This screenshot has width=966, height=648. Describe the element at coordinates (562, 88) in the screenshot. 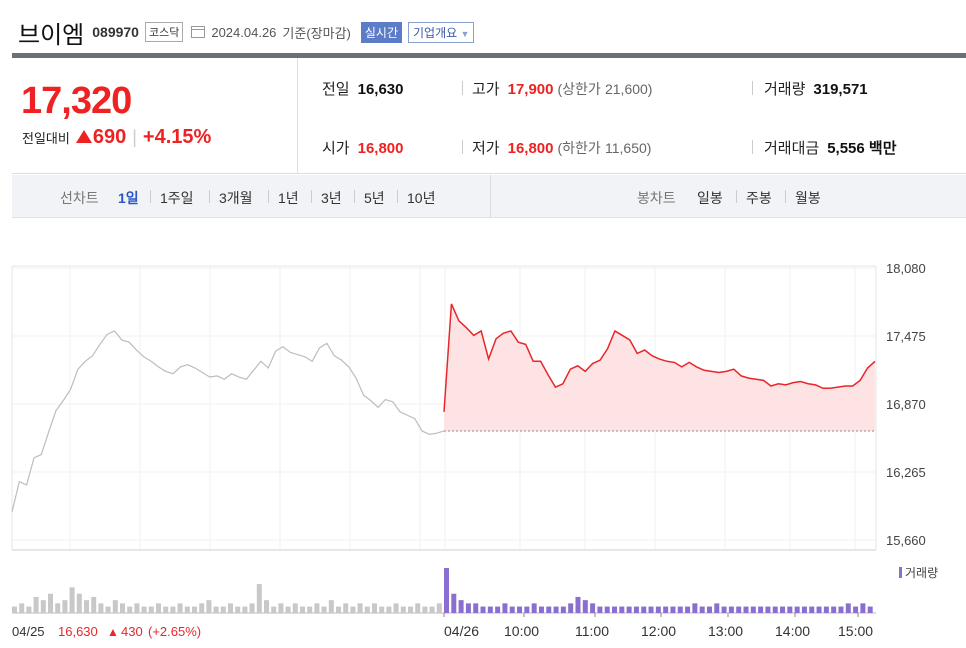

I see `high-price: 고가 17,900 (상한가 21,600)` at that location.